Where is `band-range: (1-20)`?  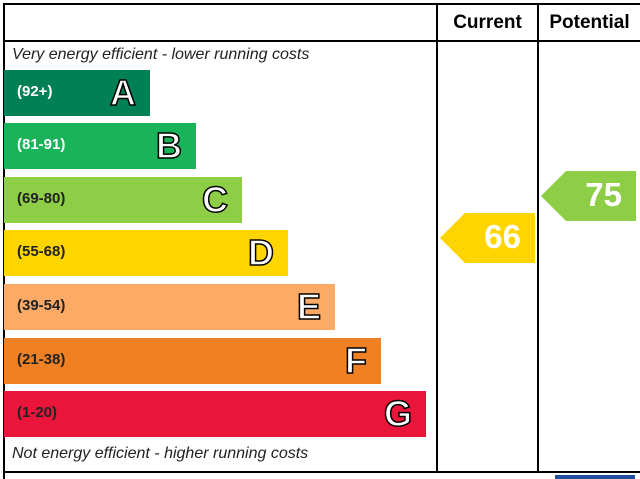 band-range: (1-20) is located at coordinates (37, 412).